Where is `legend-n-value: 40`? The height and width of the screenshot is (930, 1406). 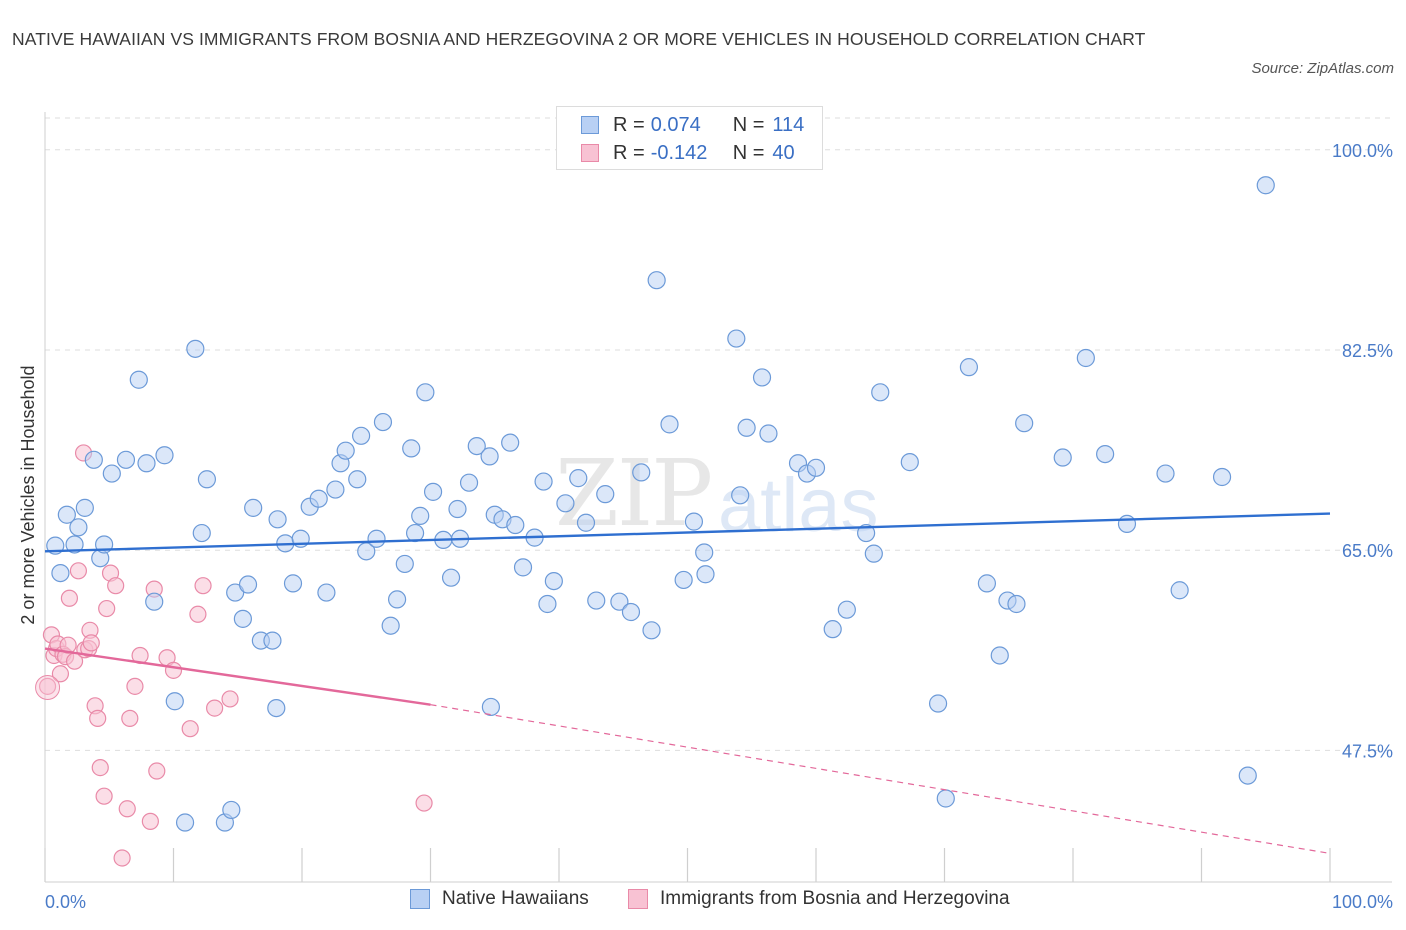 legend-n-value: 40 is located at coordinates (783, 152).